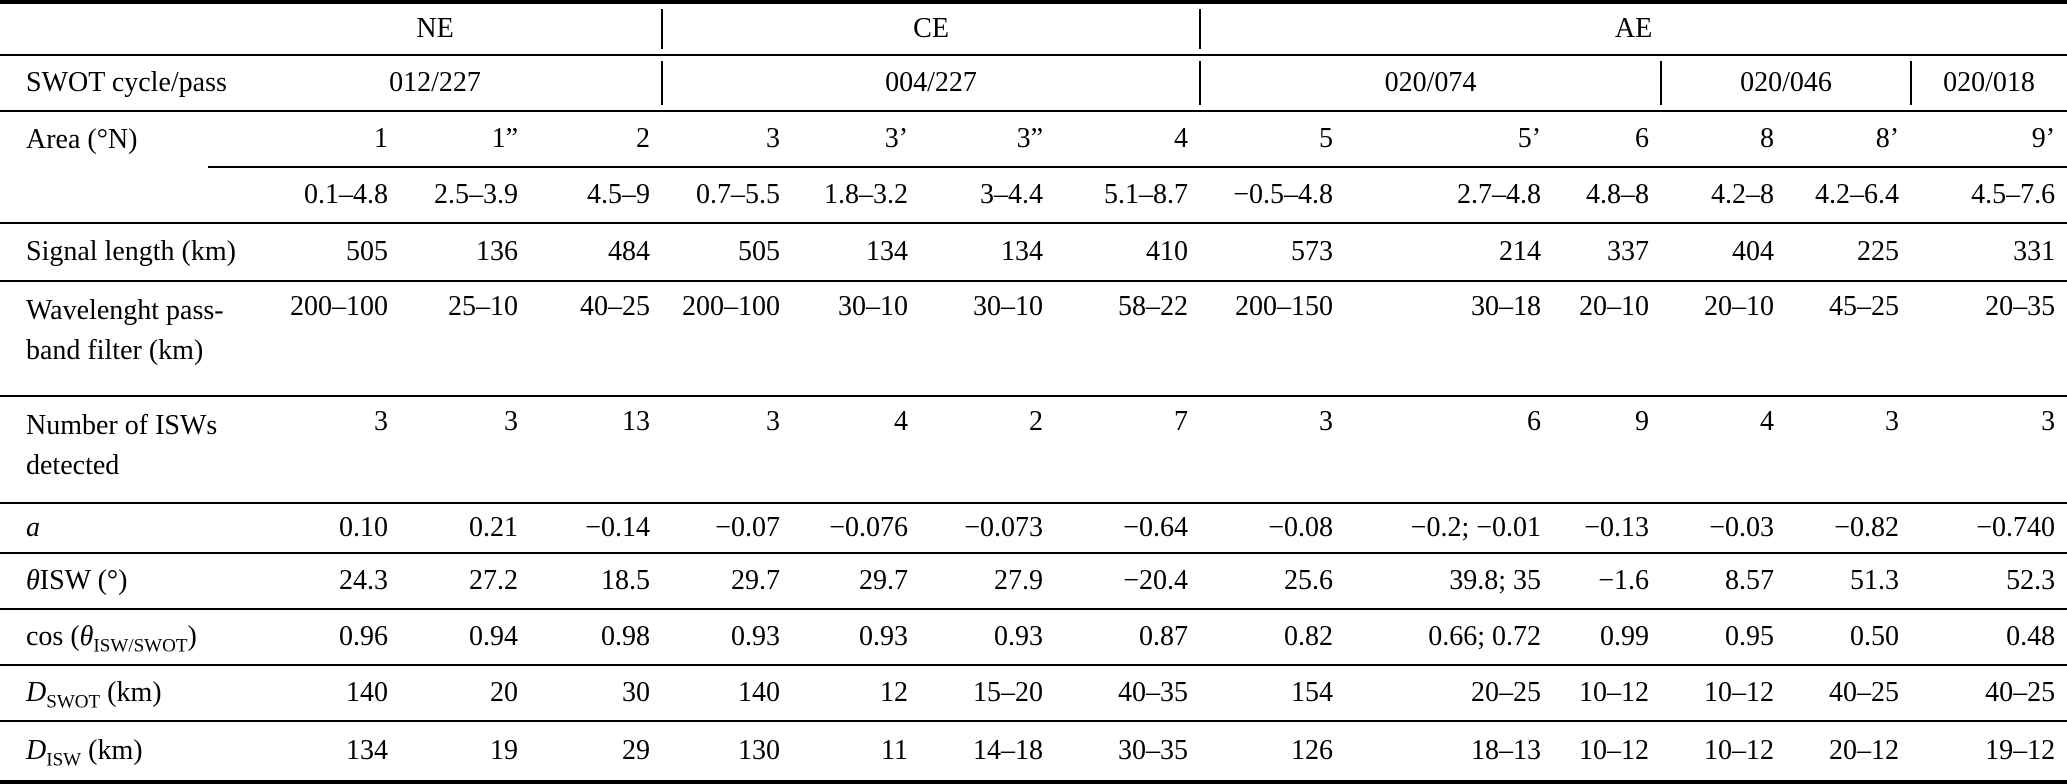 The height and width of the screenshot is (784, 2067). Describe the element at coordinates (108, 450) in the screenshot. I see `row-label: Number of ISWs detected` at that location.